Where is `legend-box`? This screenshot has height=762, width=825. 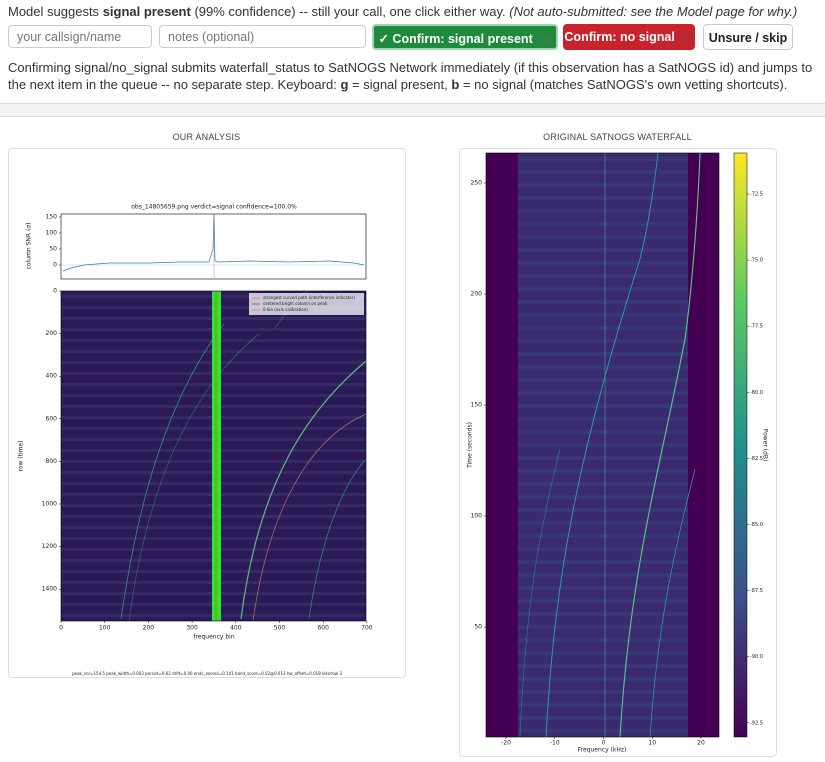 legend-box is located at coordinates (306, 304).